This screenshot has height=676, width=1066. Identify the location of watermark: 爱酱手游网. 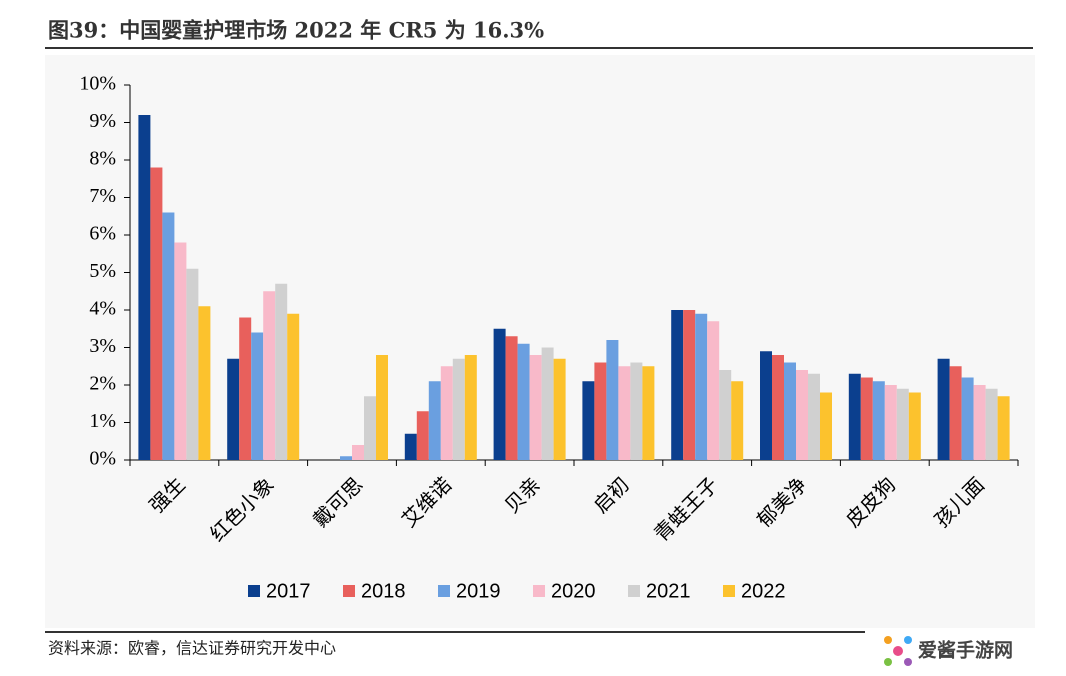
(965, 650).